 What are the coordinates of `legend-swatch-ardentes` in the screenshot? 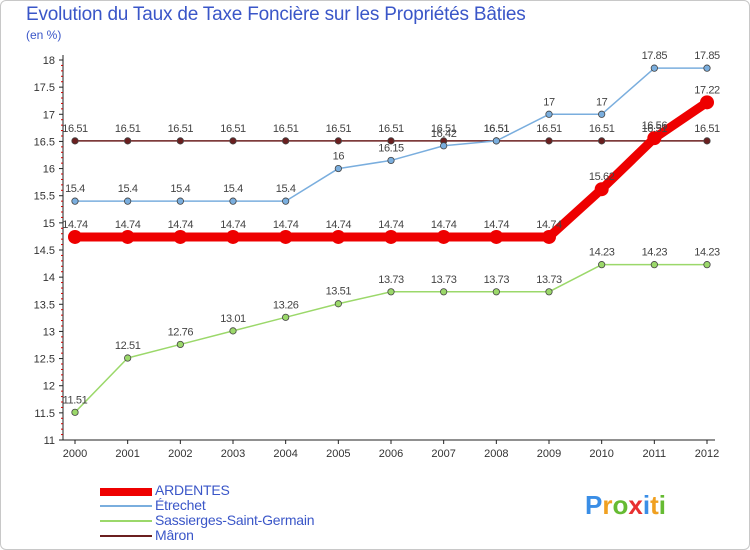 It's located at (126, 492).